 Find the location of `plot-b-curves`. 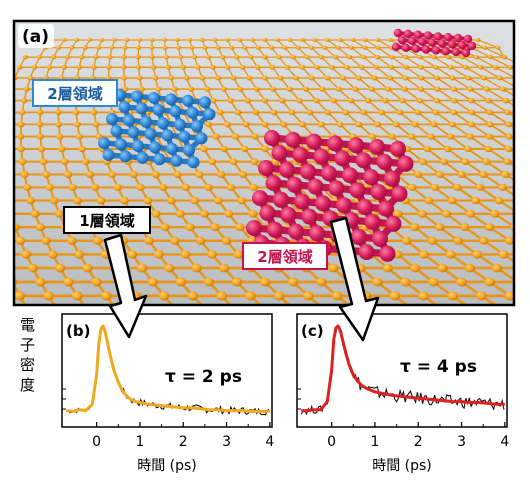

plot-b-curves is located at coordinates (166, 370).